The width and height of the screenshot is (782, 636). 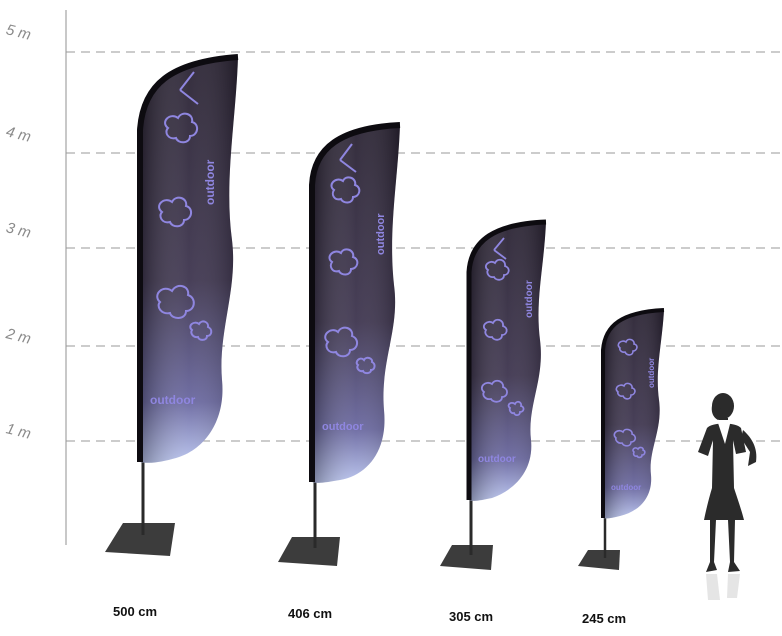 I want to click on flag-406cm: outdoor outdoor, so click(x=339, y=344).